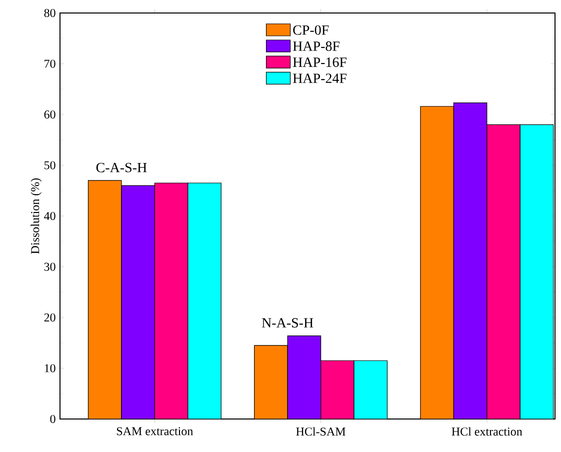 Image resolution: width=561 pixels, height=452 pixels. Describe the element at coordinates (50, 165) in the screenshot. I see `y-tick-label: 50` at that location.